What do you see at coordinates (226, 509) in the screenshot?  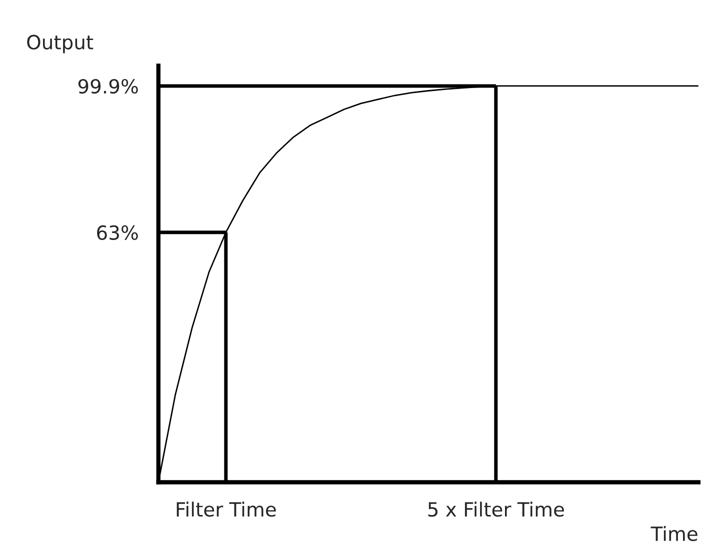 I see `x-tick-label: Filter Time` at bounding box center [226, 509].